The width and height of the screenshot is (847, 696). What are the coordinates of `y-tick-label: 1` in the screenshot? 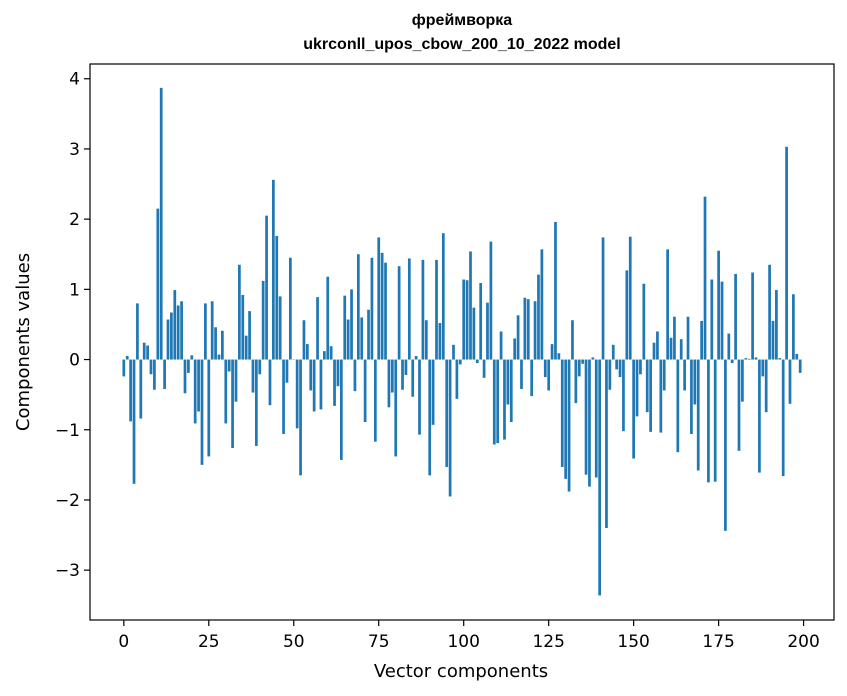 It's located at (74, 290).